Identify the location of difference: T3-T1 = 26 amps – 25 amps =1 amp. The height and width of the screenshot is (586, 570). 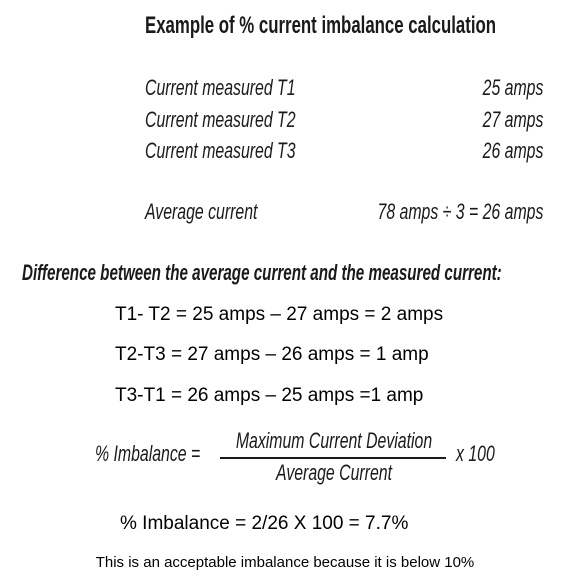
(269, 395).